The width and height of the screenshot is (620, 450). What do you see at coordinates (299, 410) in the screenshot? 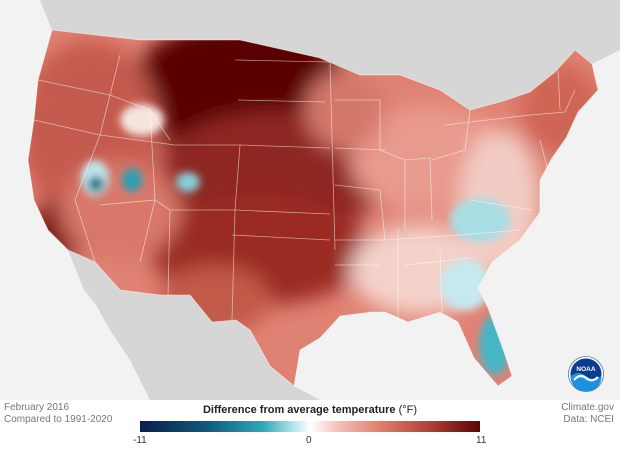
I see `legend-title-text: Difference from average temperature` at bounding box center [299, 410].